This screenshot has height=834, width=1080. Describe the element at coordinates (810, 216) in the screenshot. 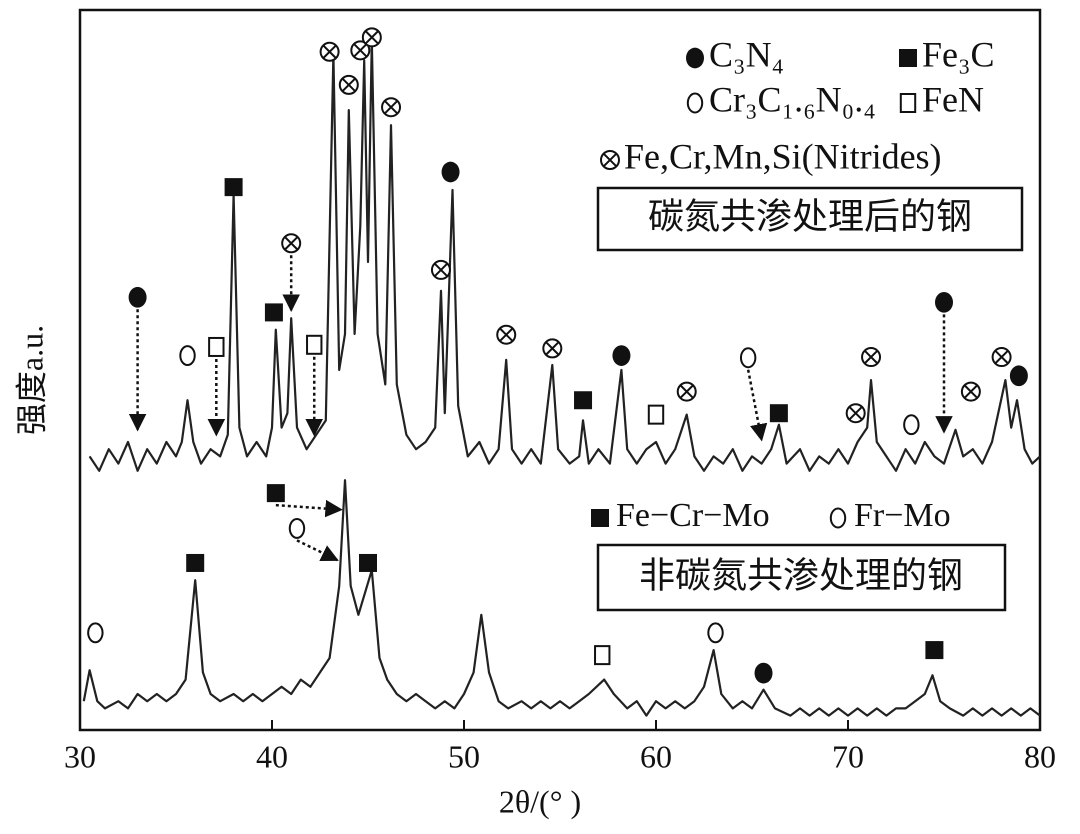

I see `sample-label: 碳氮共渗处理后的钢` at that location.